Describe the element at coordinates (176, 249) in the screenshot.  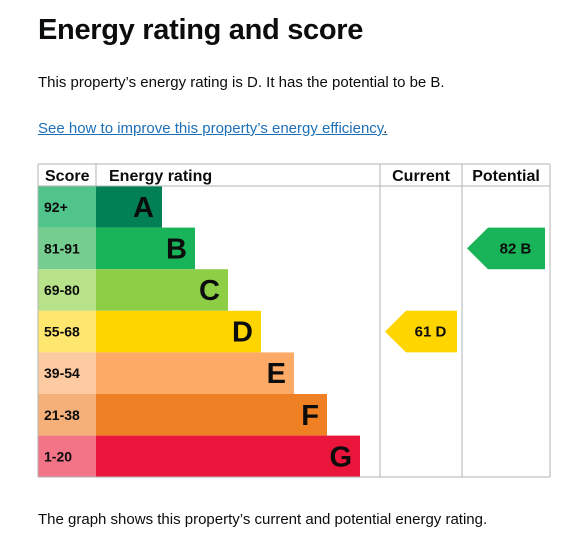
I see `rating-letter-b: B` at that location.